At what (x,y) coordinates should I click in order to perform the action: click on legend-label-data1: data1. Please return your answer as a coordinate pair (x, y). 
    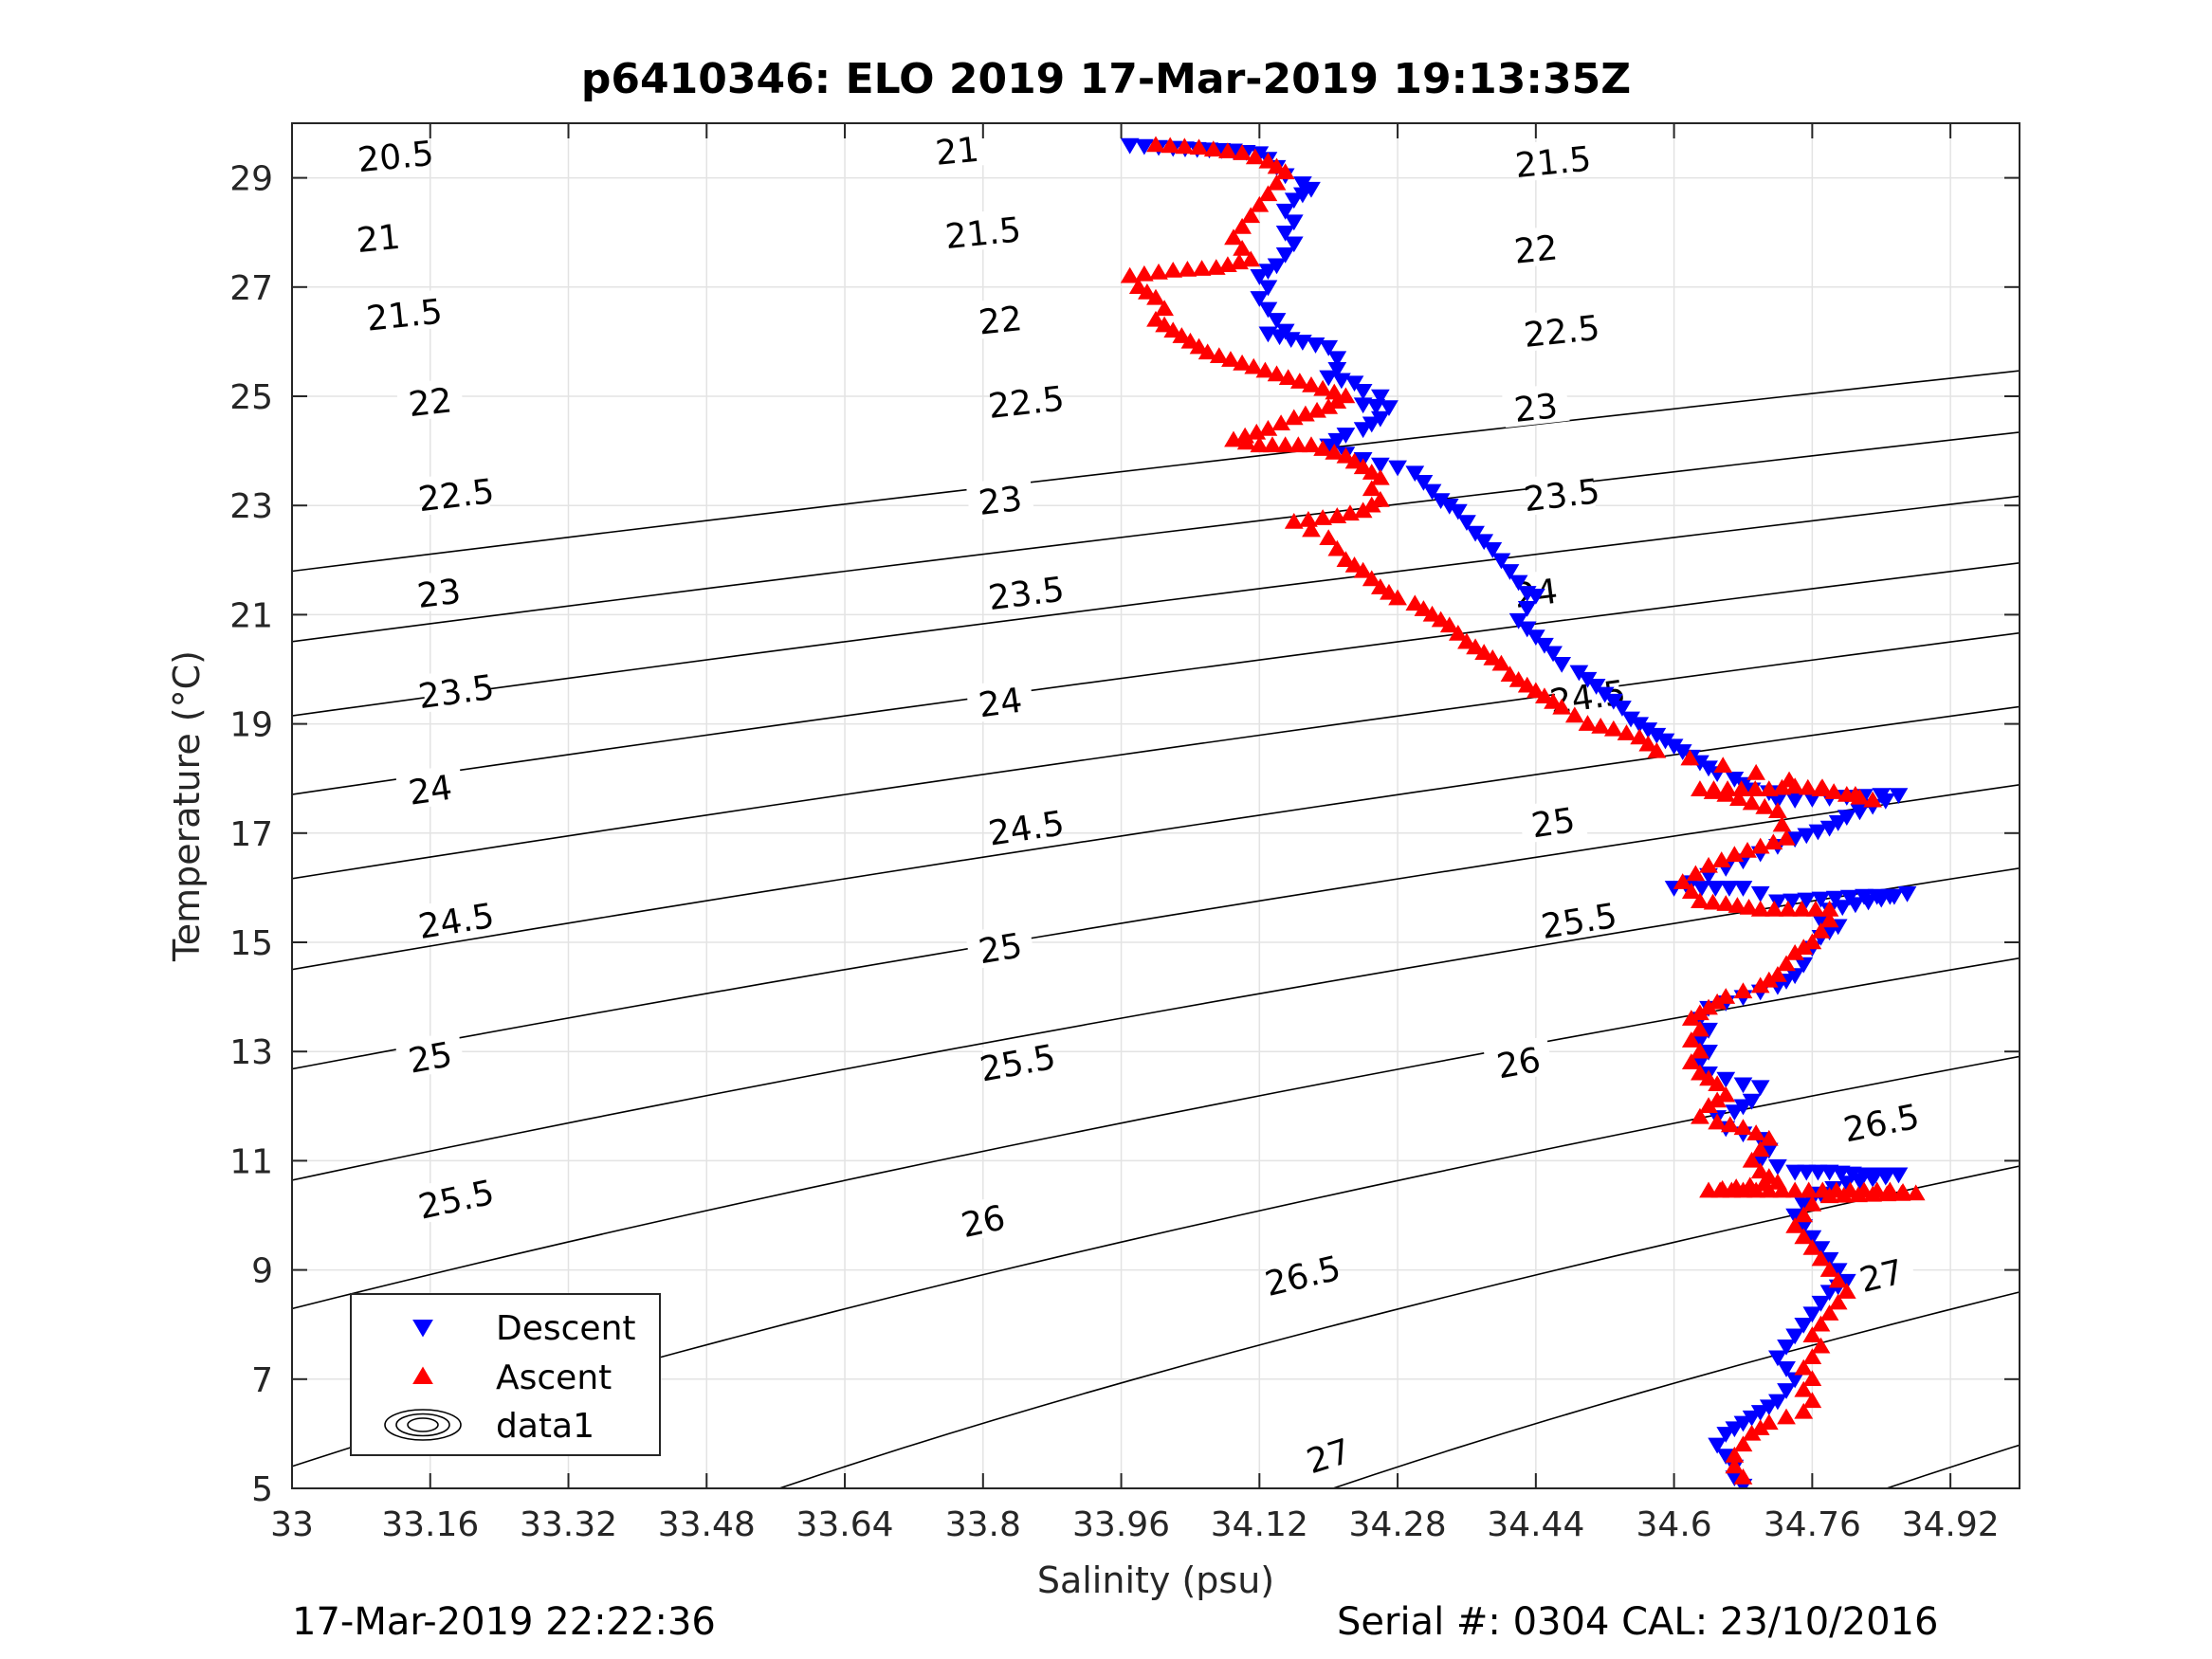
    Looking at the image, I should click on (545, 1426).